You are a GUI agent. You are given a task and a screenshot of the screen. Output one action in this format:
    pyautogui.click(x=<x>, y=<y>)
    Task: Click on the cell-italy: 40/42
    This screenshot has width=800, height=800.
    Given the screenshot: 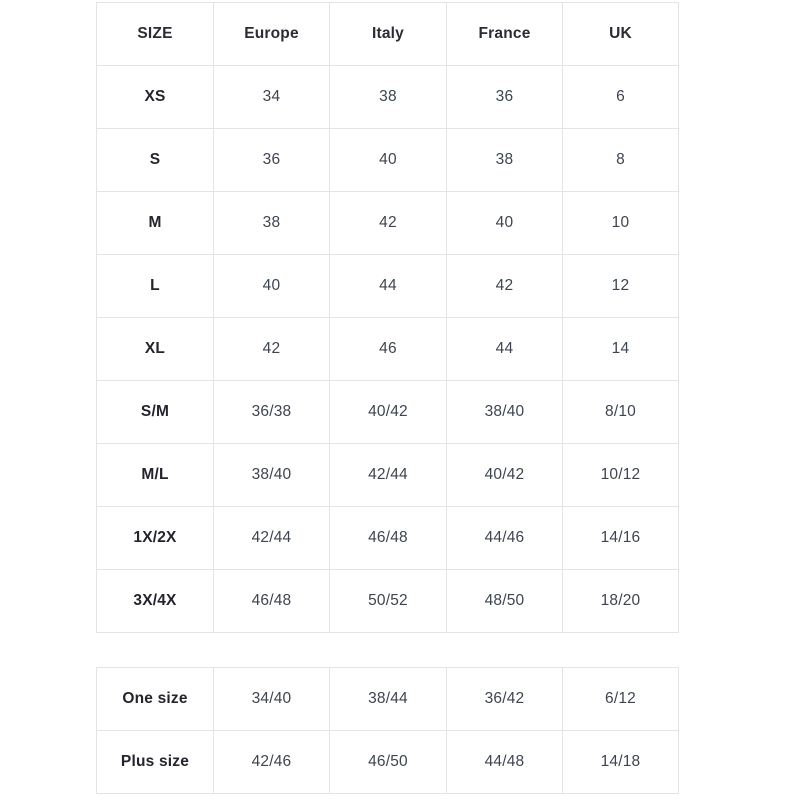 What is the action you would take?
    pyautogui.click(x=388, y=412)
    